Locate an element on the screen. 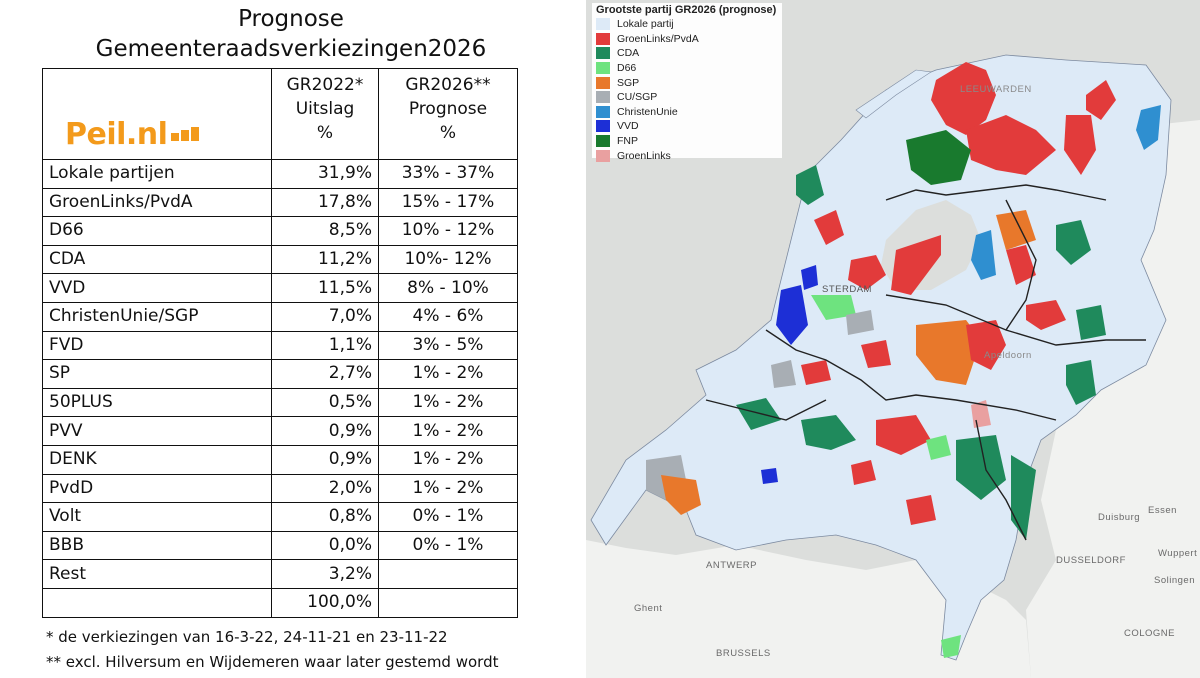  table-row: PVV 0,9% 1% - 2% is located at coordinates (280, 431).